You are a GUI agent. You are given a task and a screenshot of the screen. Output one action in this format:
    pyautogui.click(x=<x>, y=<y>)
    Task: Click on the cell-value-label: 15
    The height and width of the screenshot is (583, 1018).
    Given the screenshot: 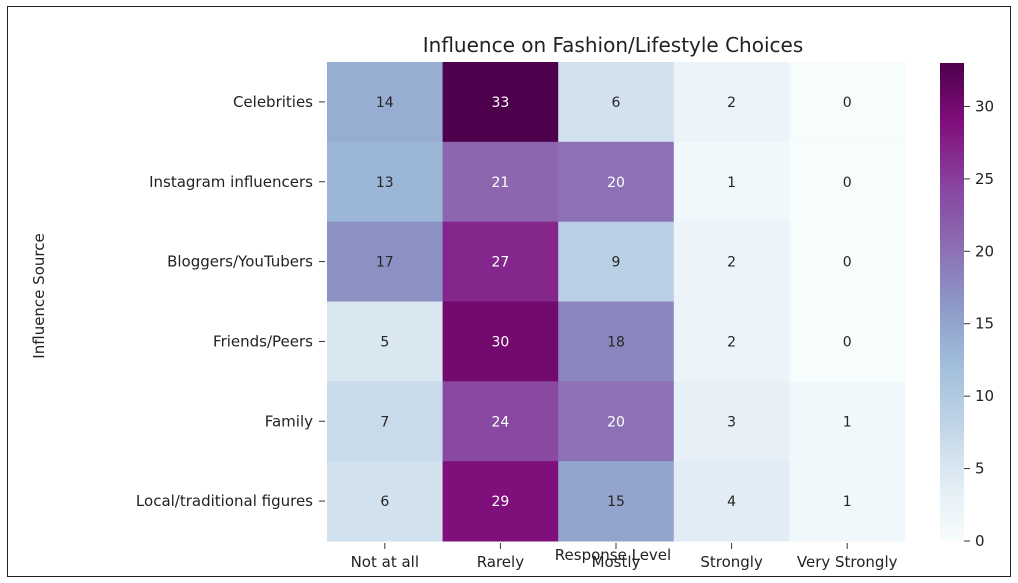 What is the action you would take?
    pyautogui.click(x=616, y=502)
    